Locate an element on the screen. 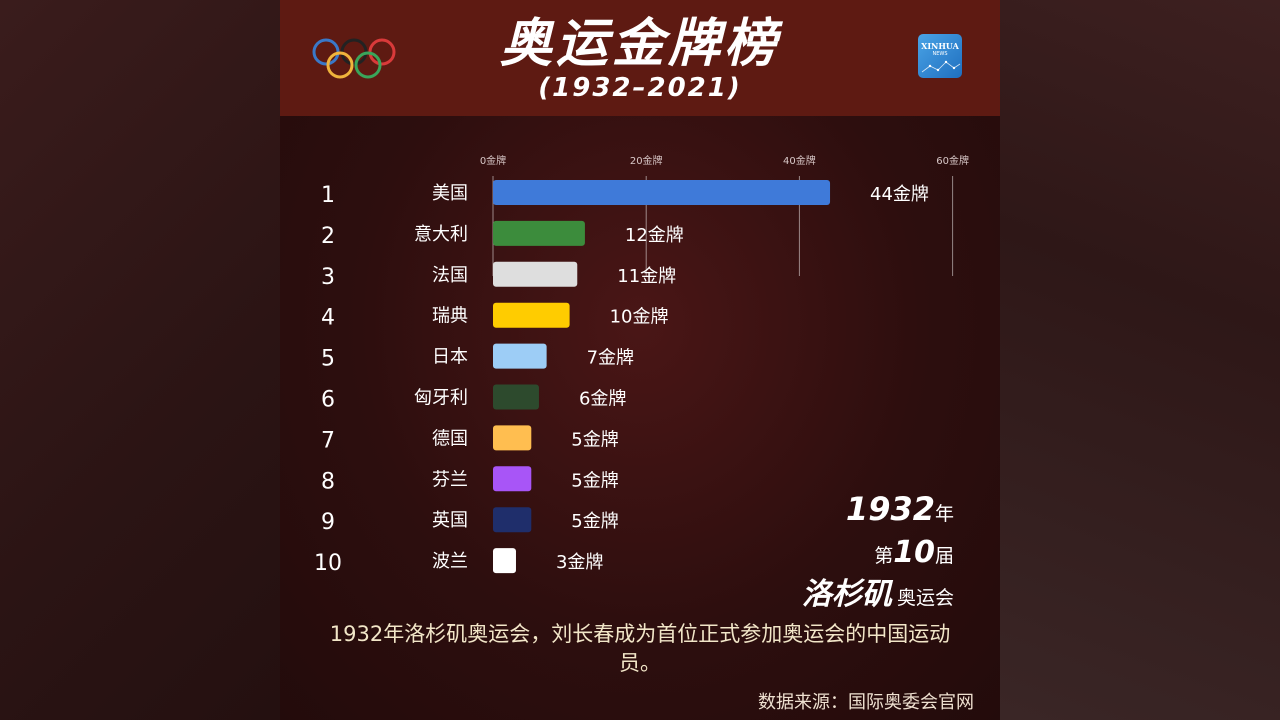  country-label: 日本 is located at coordinates (450, 357).